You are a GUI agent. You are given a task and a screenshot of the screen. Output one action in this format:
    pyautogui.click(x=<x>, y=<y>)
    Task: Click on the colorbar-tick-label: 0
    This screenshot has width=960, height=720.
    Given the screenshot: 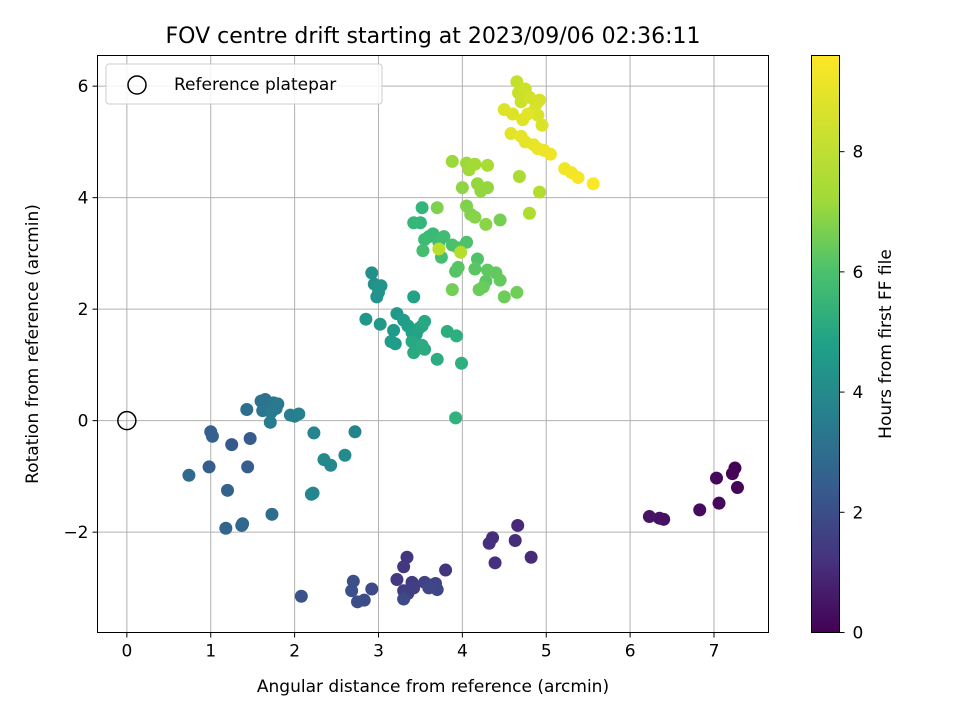 What is the action you would take?
    pyautogui.click(x=858, y=634)
    